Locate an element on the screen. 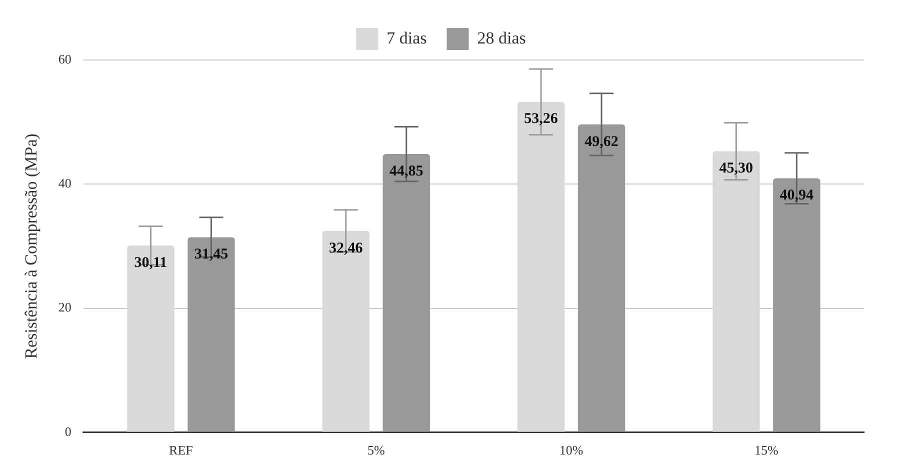  y-tick-label: 60 is located at coordinates (65, 58).